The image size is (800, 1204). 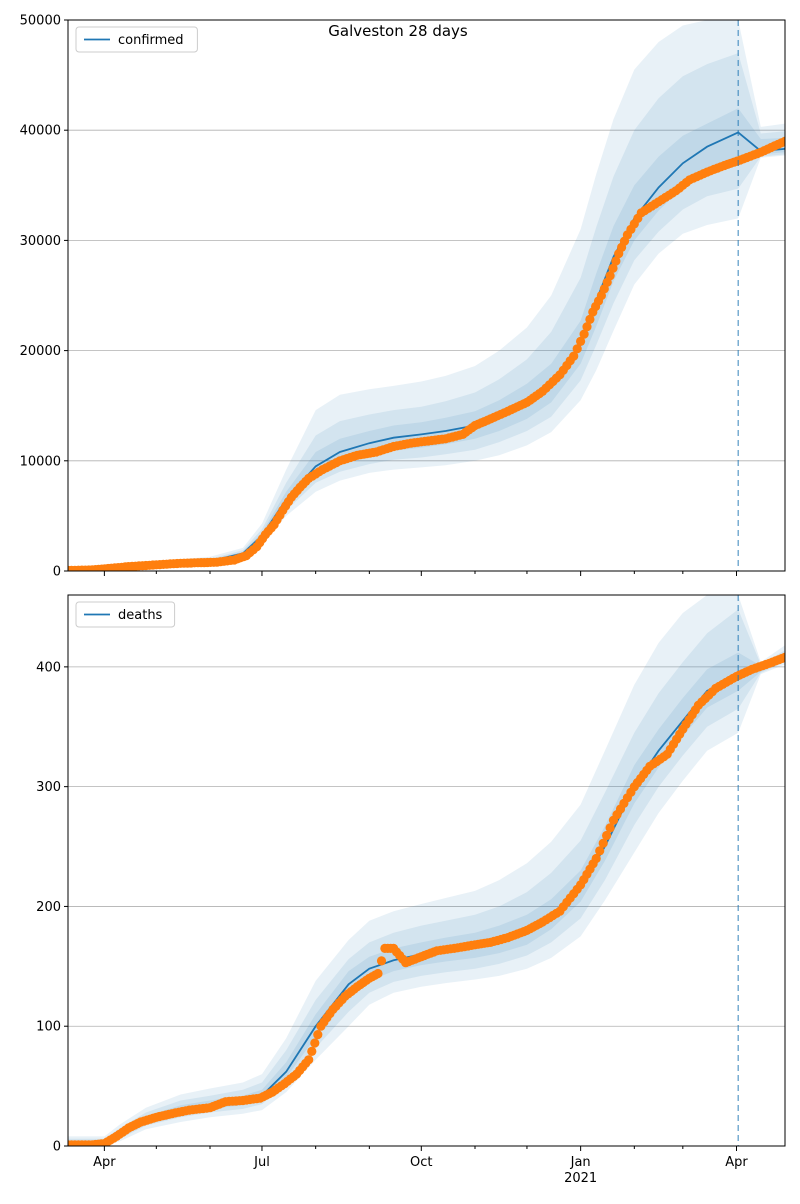 I want to click on y-tick-label: 200, so click(x=48, y=907).